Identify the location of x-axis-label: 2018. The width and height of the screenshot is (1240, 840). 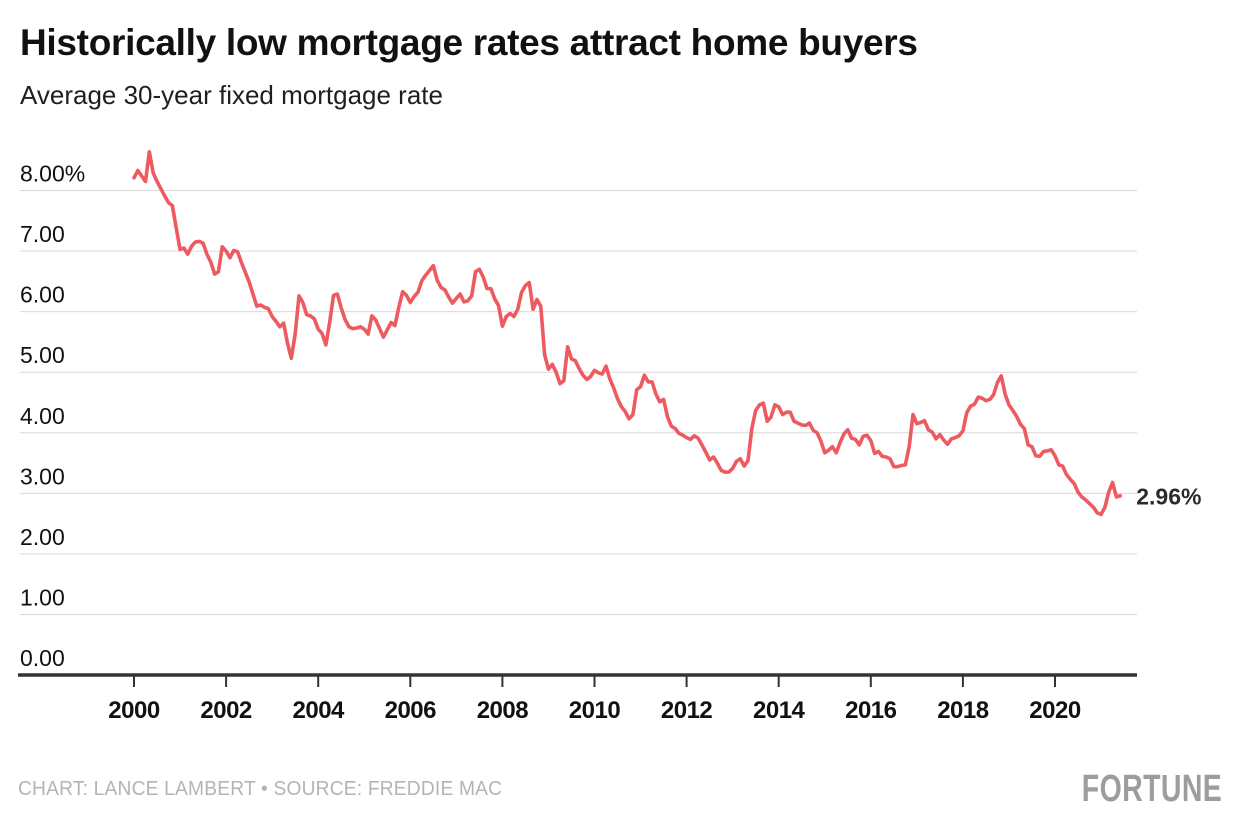
(963, 710).